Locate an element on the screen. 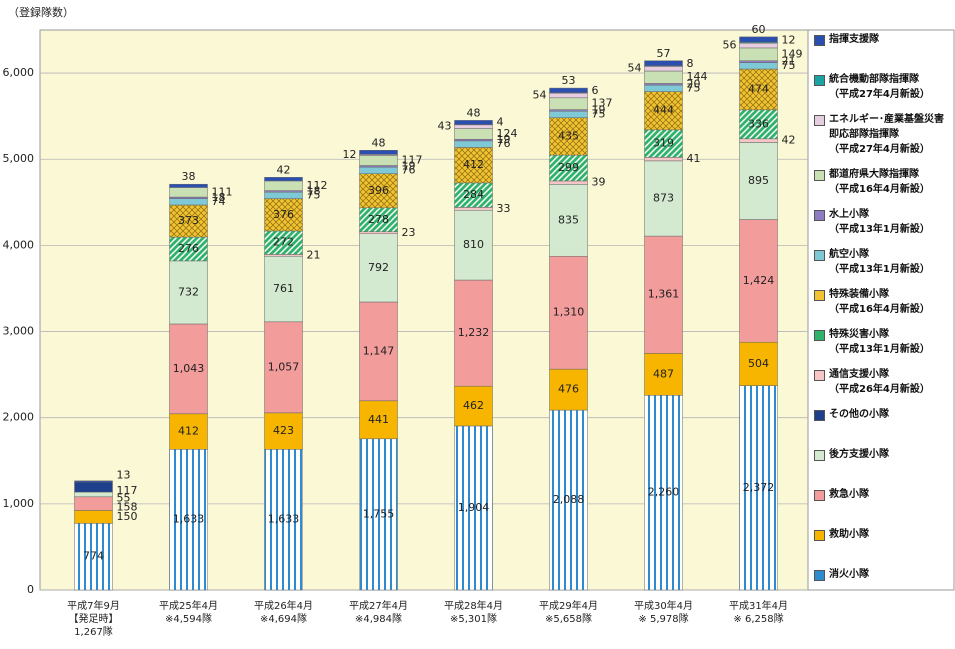 Image resolution: width=955 pixels, height=649 pixels. x-tick-label: 平成28年4月 is located at coordinates (473, 605).